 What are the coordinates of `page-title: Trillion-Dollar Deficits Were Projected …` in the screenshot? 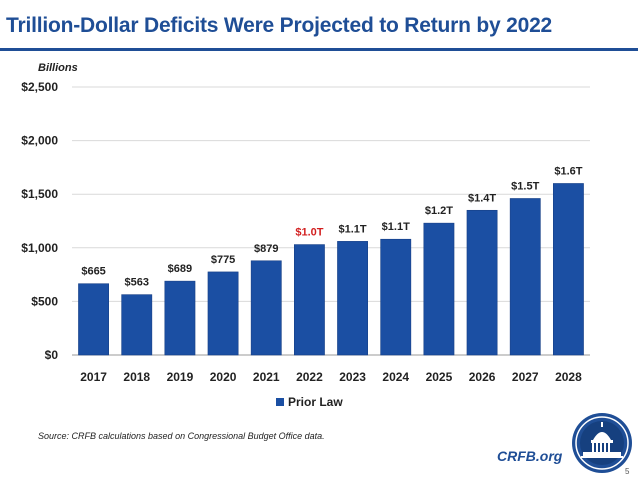 It's located at (279, 25).